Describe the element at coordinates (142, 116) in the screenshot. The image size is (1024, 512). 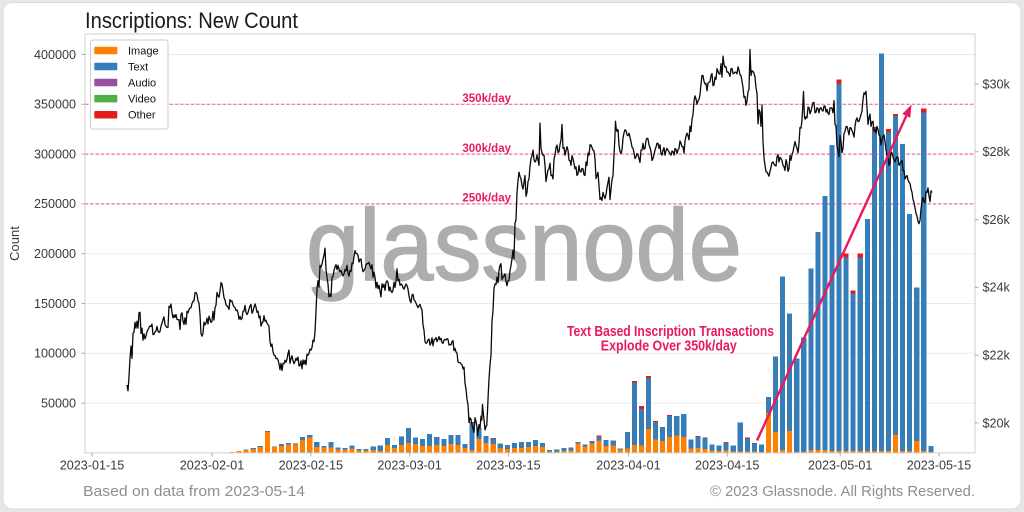
I see `svg-text: Other` at that location.